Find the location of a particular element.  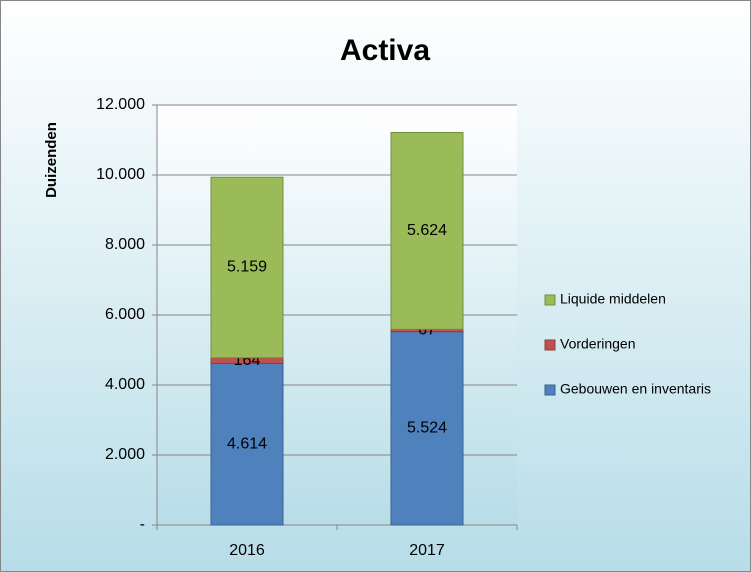

legend-label: Vorderingen is located at coordinates (598, 344).